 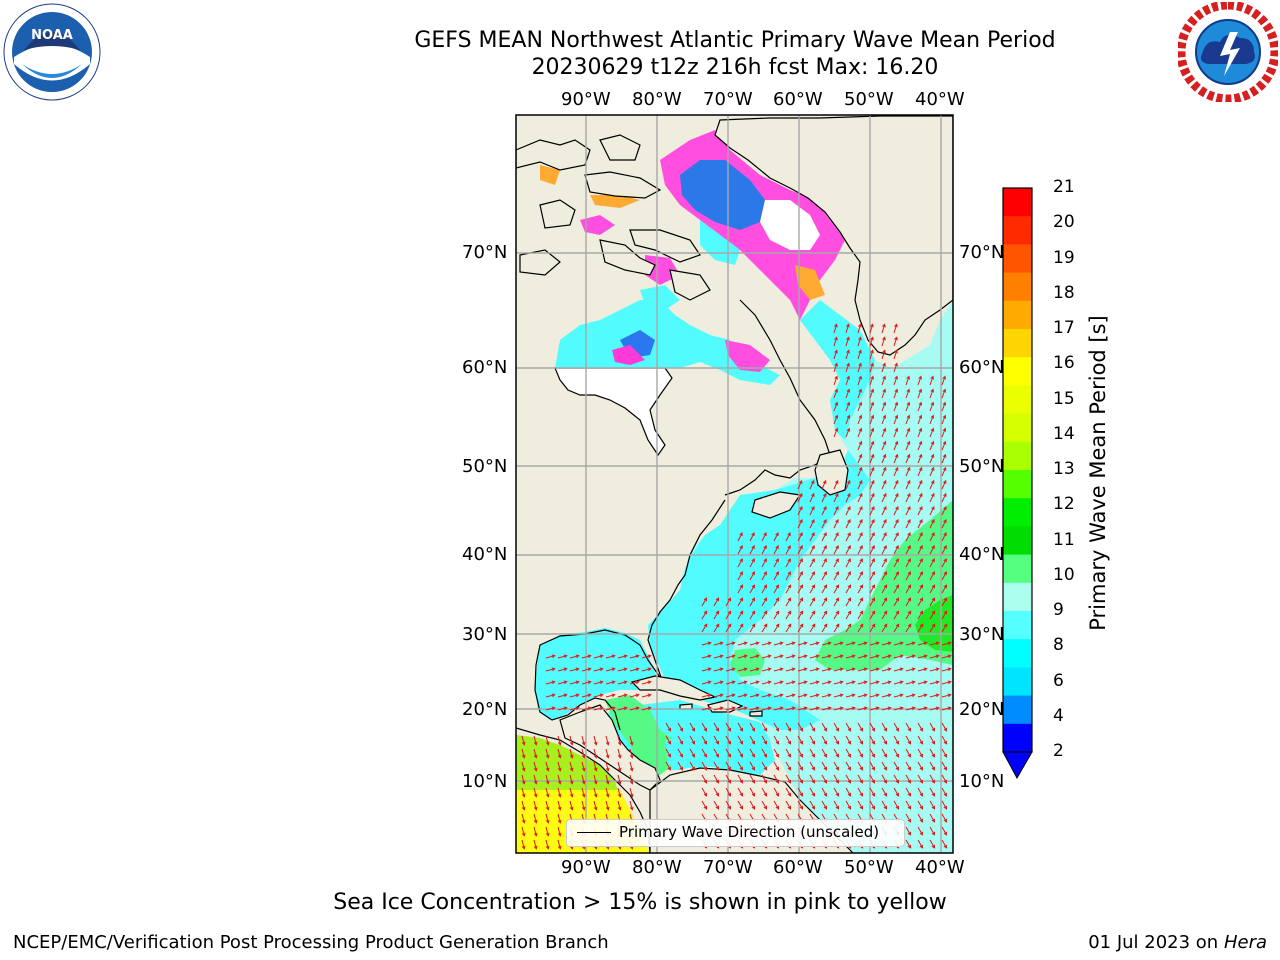 What do you see at coordinates (52, 35) in the screenshot?
I see `svg-text: NOAA` at bounding box center [52, 35].